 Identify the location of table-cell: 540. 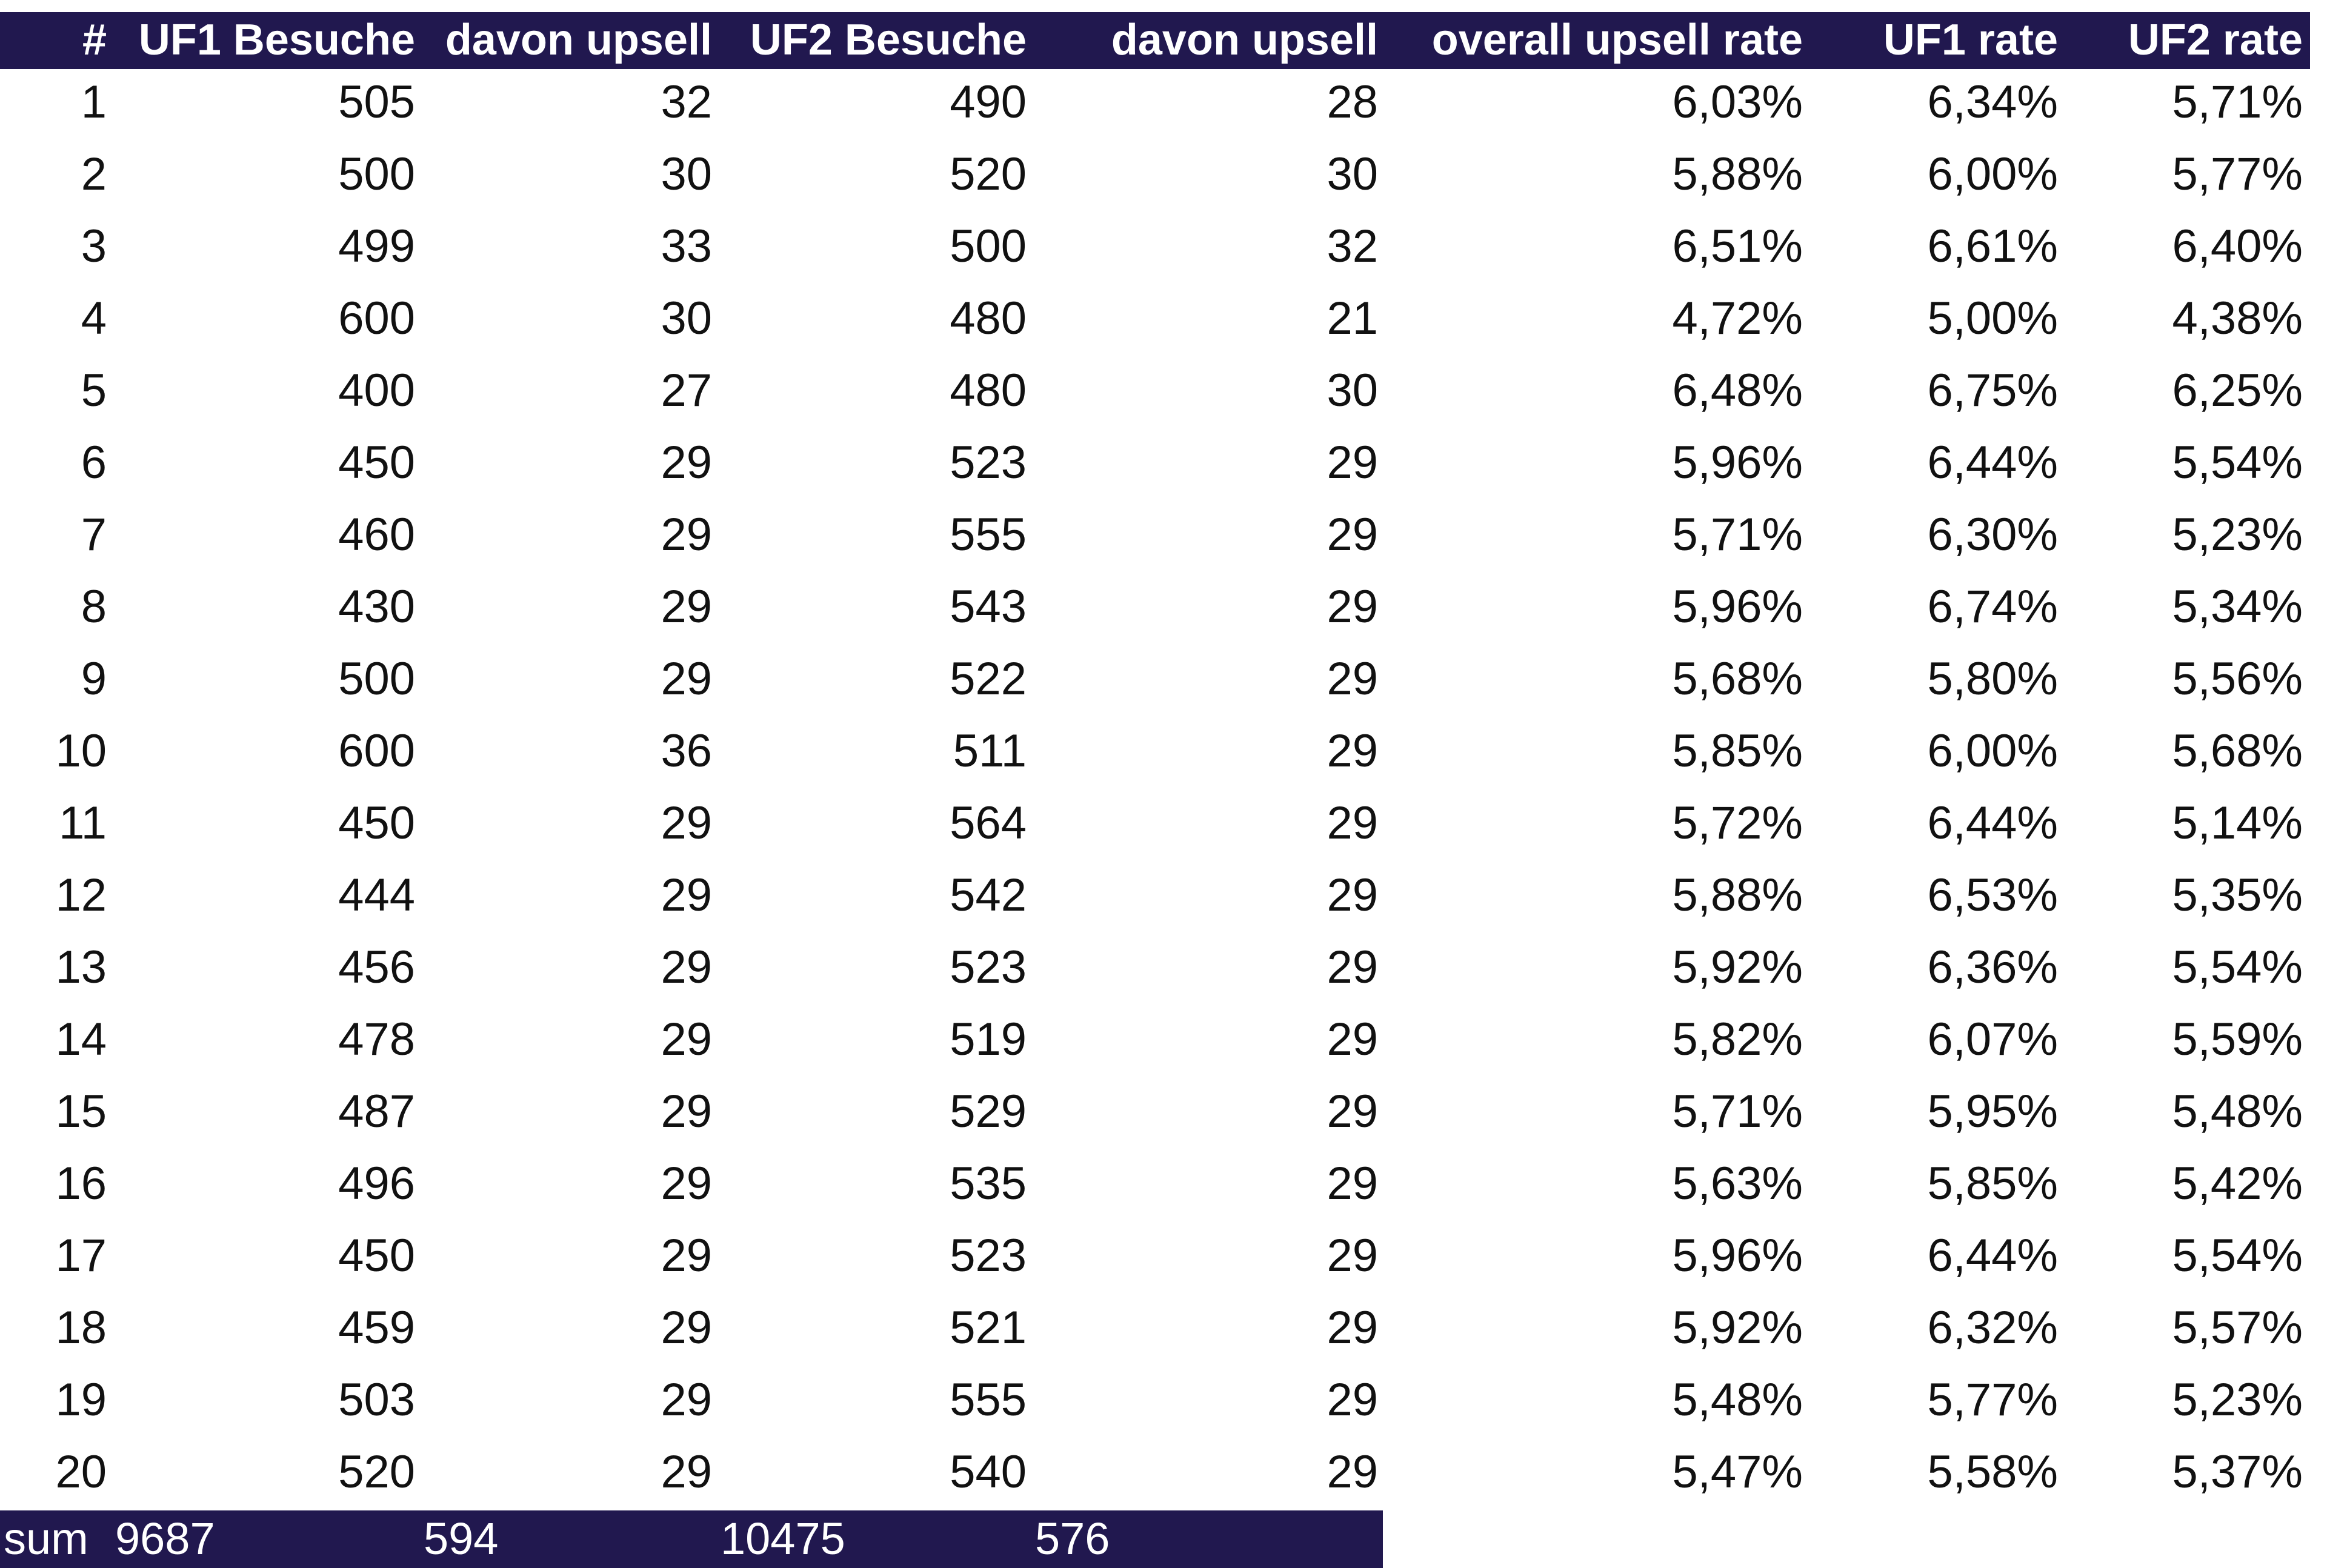
(988, 1472).